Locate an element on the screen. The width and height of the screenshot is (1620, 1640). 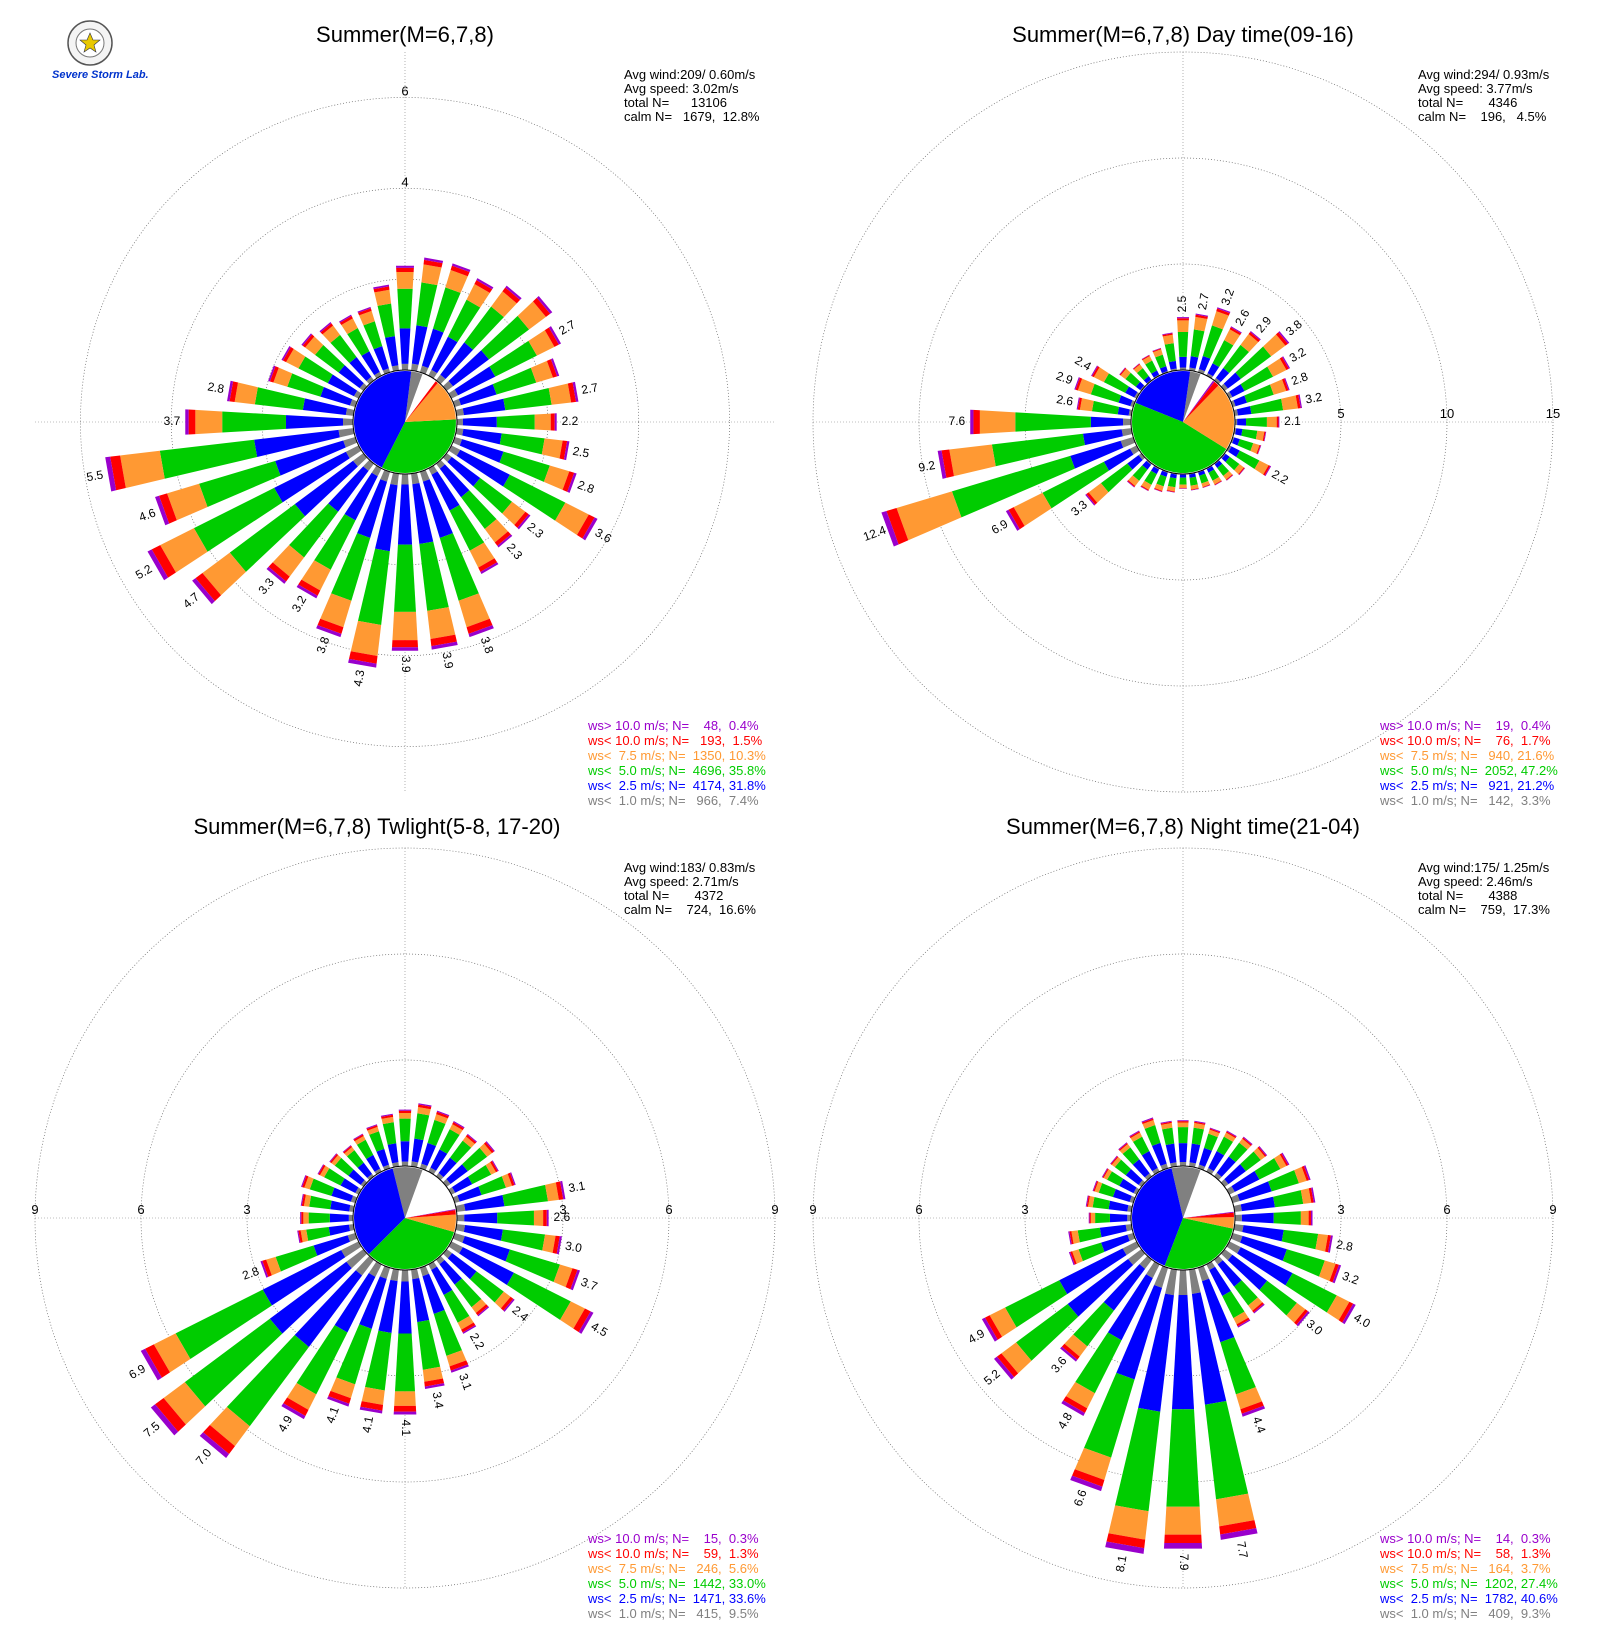
legend-lt2-5: ws< 2.5 m/s; N= 1782, 40.6% is located at coordinates (1468, 1598).